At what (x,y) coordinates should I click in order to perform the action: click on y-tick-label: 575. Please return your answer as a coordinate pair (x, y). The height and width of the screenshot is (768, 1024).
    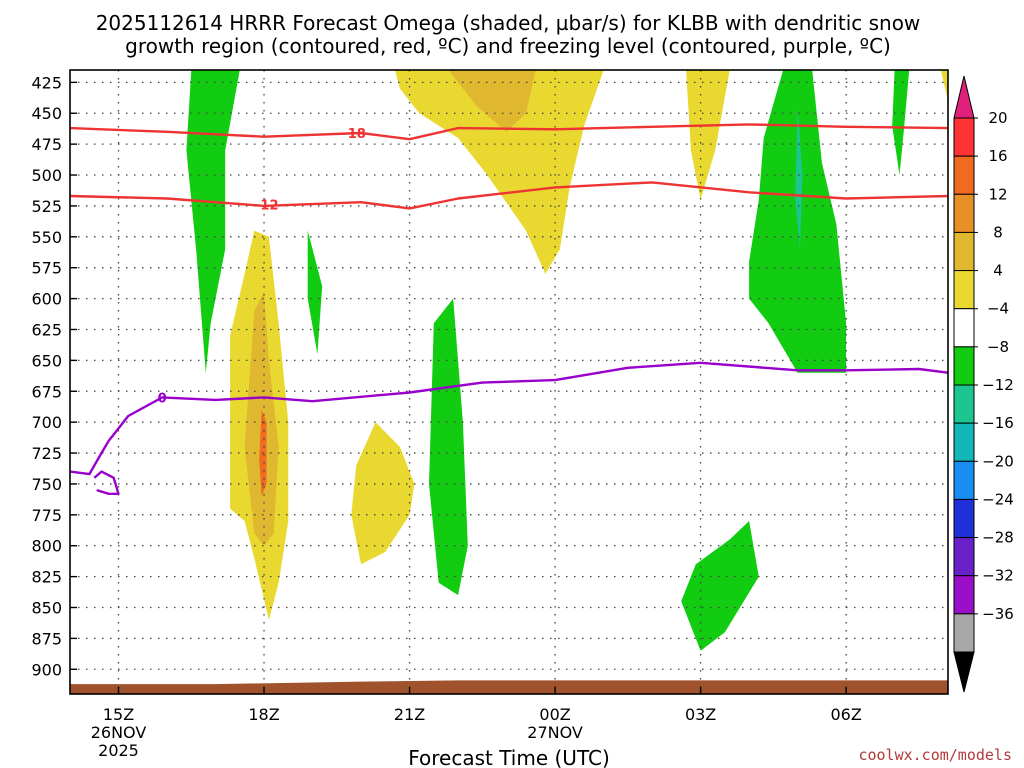
    Looking at the image, I should click on (46, 268).